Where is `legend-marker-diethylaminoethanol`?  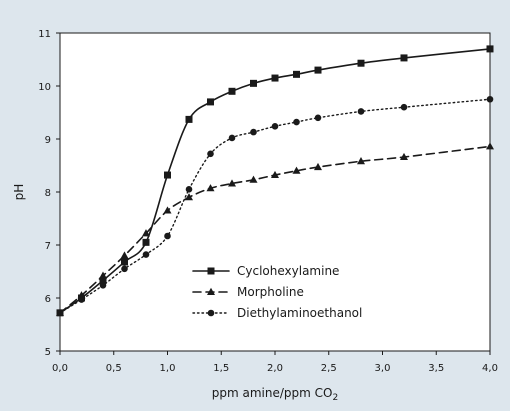
legend-marker-diethylaminoethanol is located at coordinates (211, 313).